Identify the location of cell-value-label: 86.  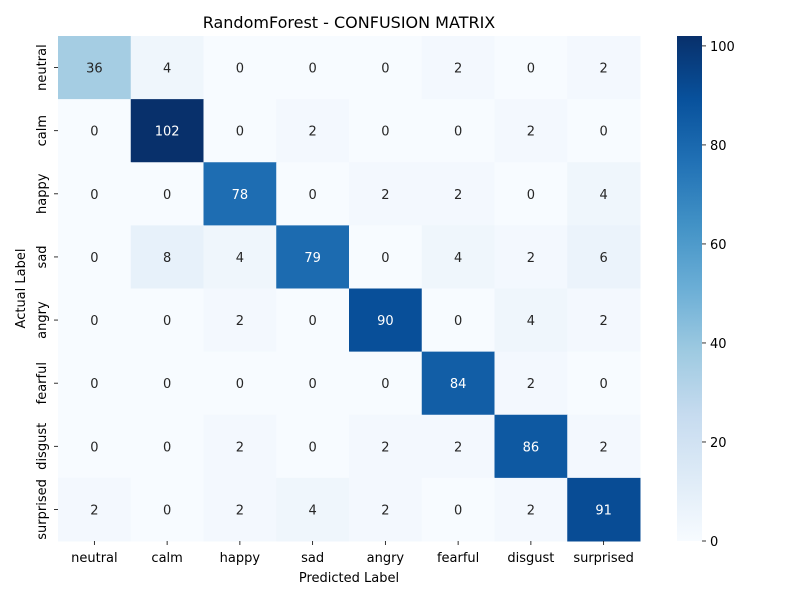
(531, 447).